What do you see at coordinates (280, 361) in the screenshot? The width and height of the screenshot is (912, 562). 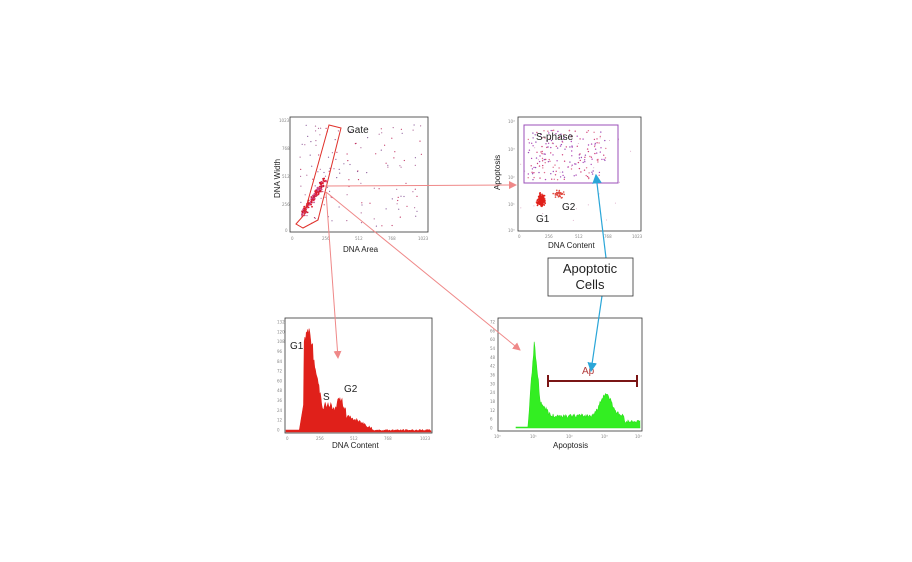 I see `y-tick-label: 84` at bounding box center [280, 361].